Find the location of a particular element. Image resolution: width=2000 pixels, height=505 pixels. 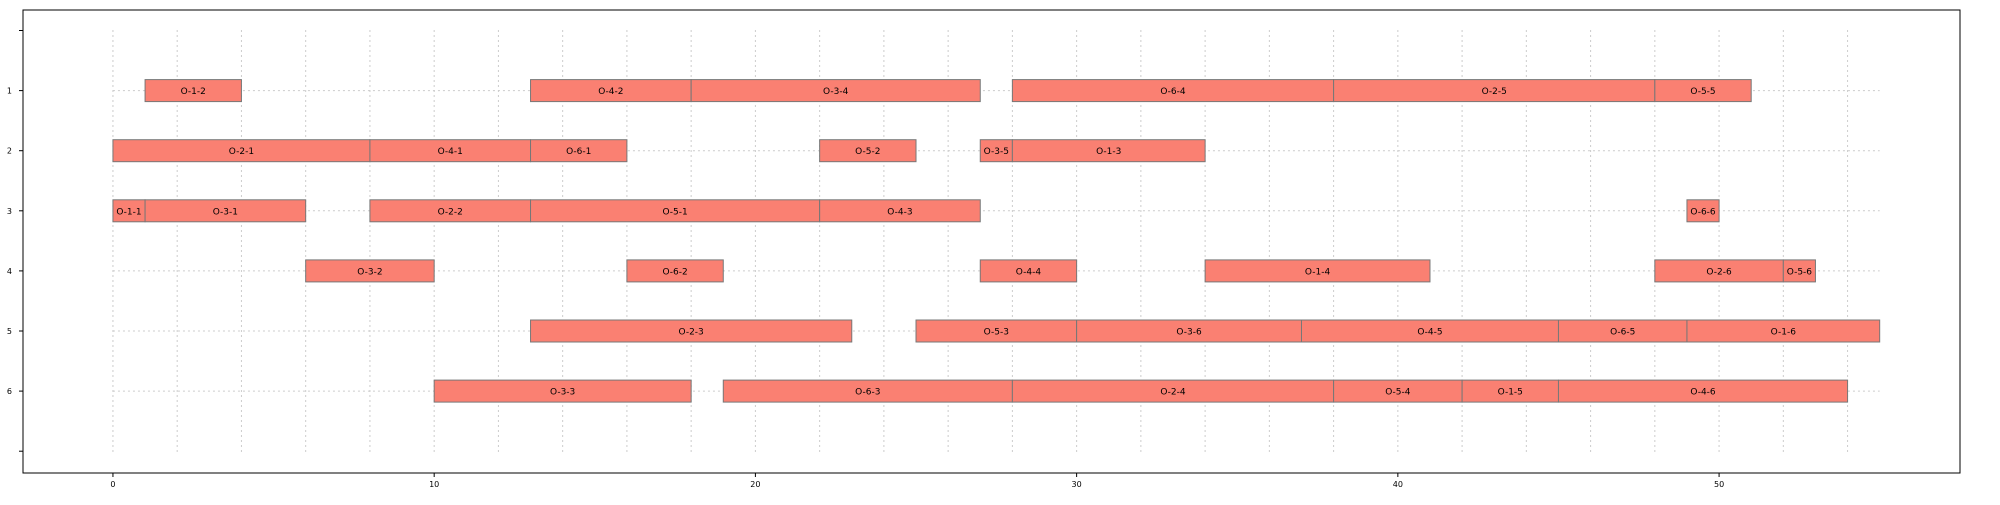

task-bar: O-4-5 is located at coordinates (1429, 331).